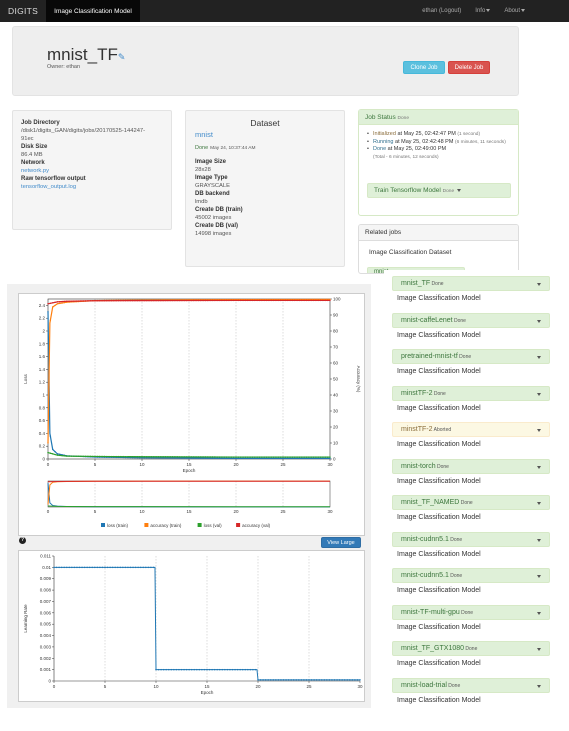  Describe the element at coordinates (121, 57) in the screenshot. I see `pencil-icon: ✎` at that location.